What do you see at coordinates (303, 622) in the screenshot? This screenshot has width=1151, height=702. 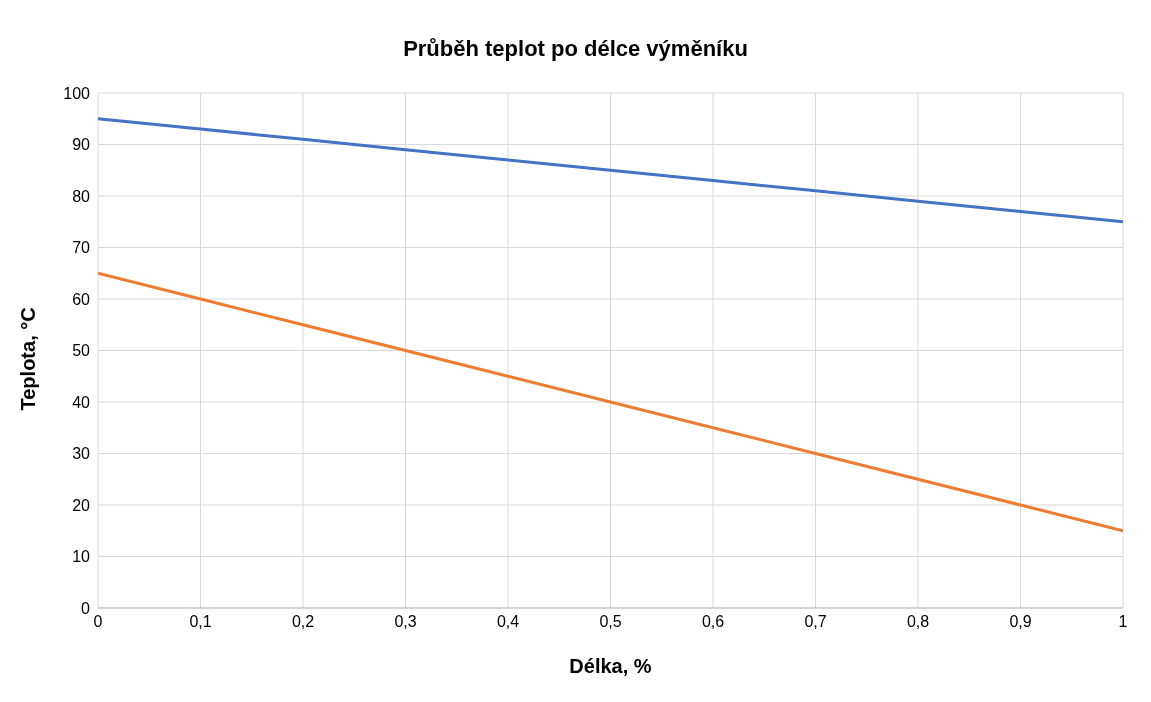 I see `x-tick-label: 0,2` at bounding box center [303, 622].